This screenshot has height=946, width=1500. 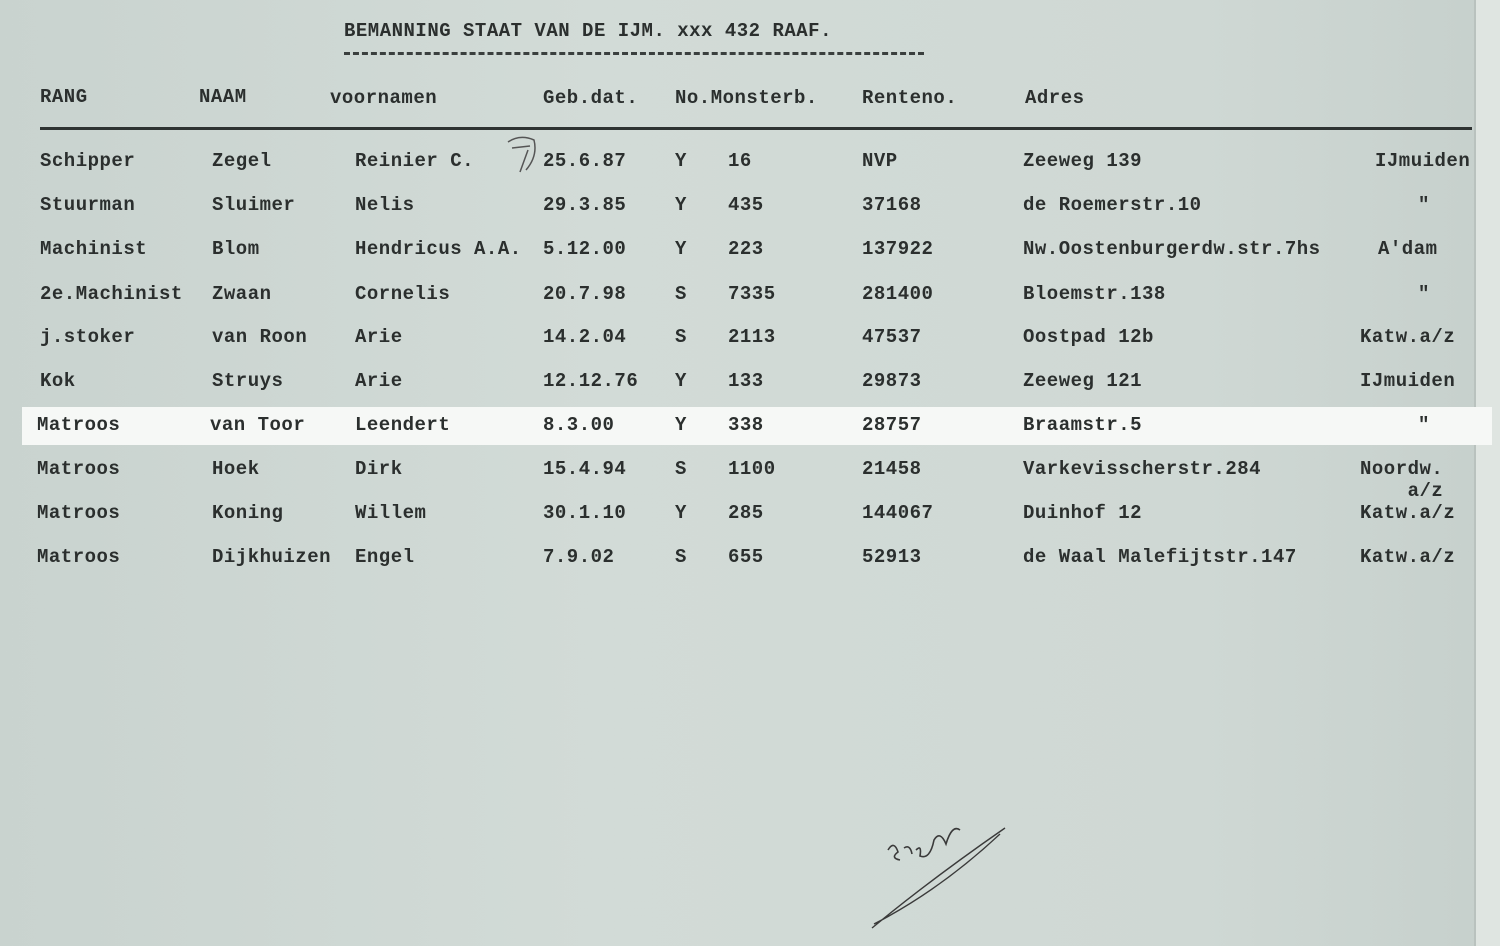 I want to click on cell-naam: Hoek, so click(x=236, y=469).